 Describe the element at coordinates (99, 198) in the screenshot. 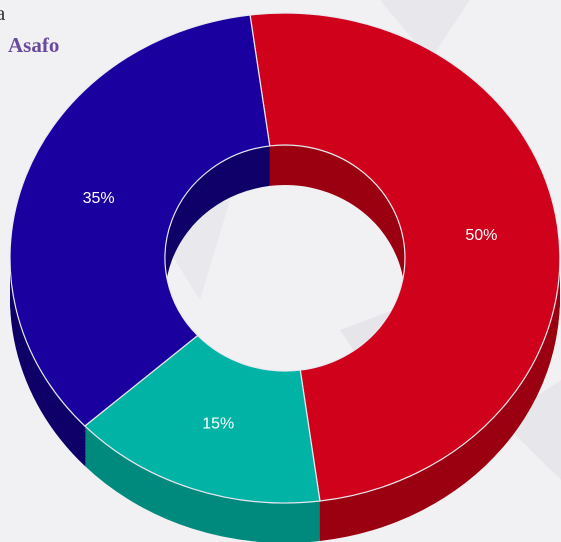

I see `slice-label: 35%` at that location.